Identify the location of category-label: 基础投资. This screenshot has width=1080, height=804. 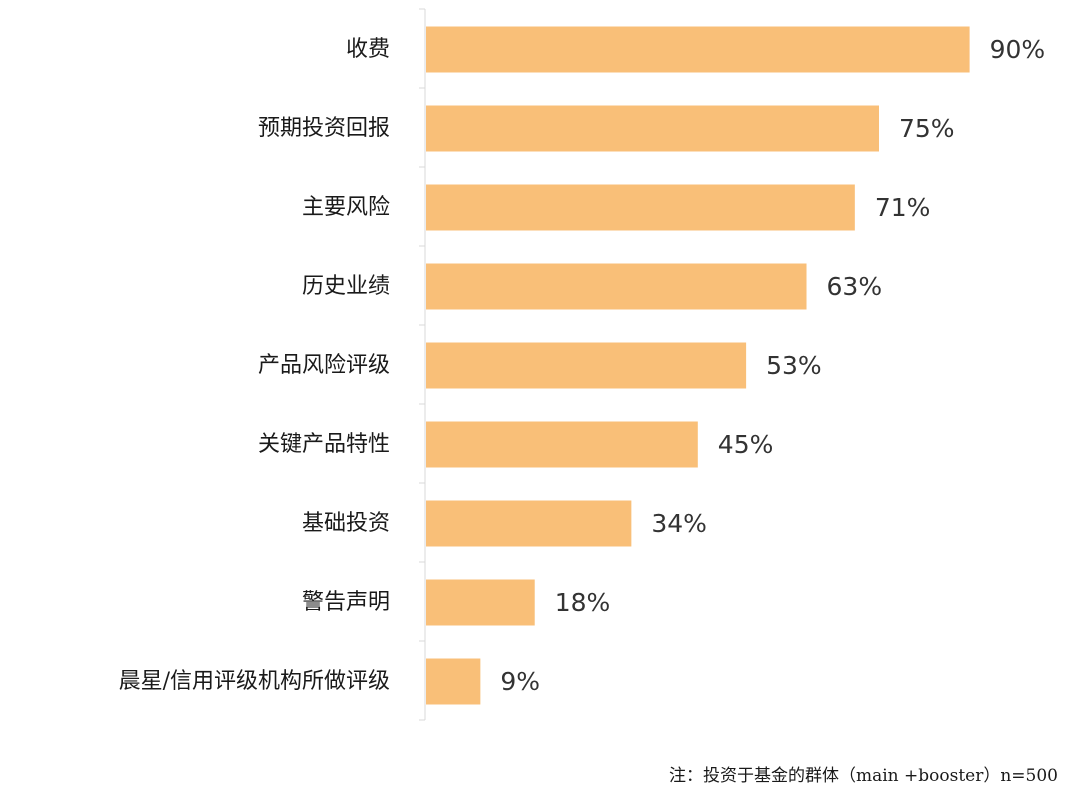
(346, 523).